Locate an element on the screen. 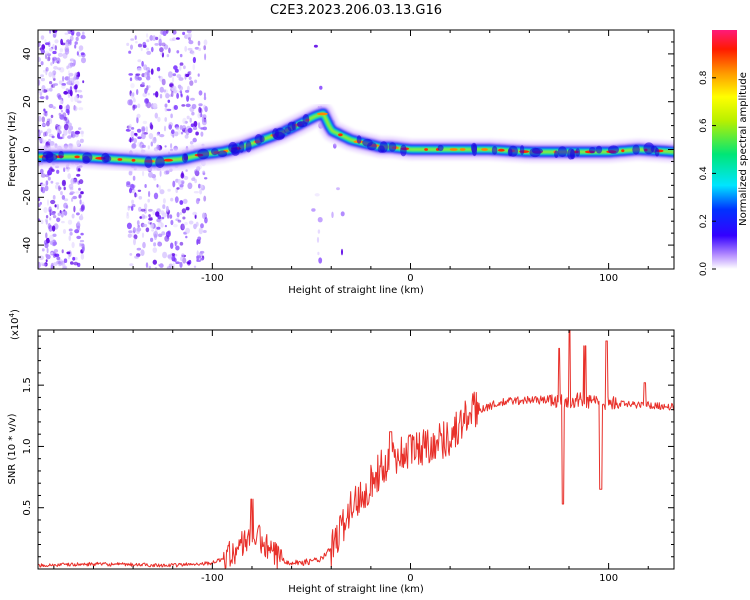 The height and width of the screenshot is (600, 750). colorbar-tick-label: 0.0 is located at coordinates (704, 269).